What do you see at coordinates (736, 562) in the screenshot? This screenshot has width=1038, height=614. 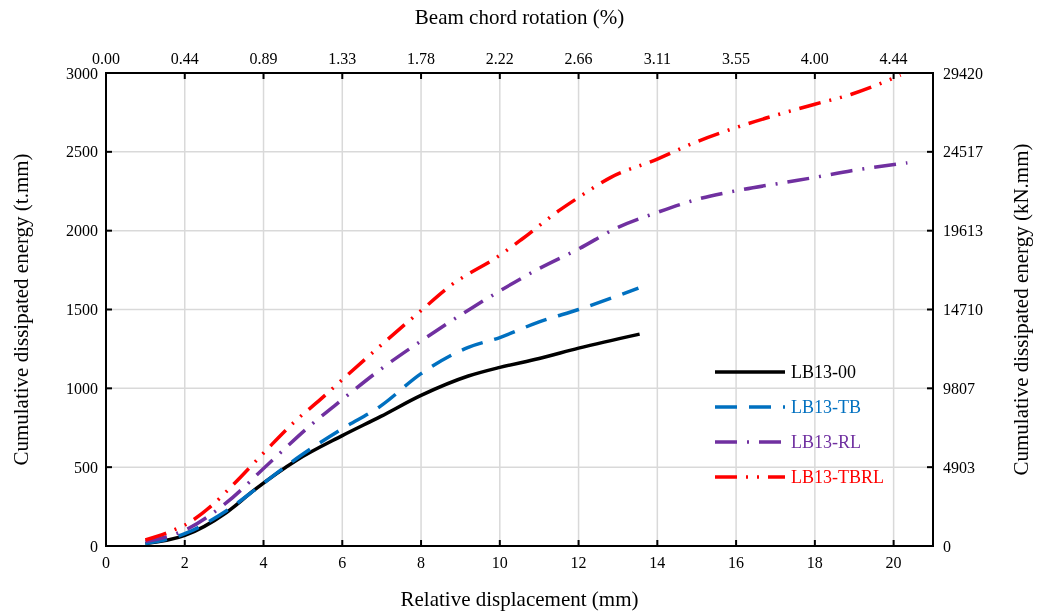 I see `x-tick-label: 16` at bounding box center [736, 562].